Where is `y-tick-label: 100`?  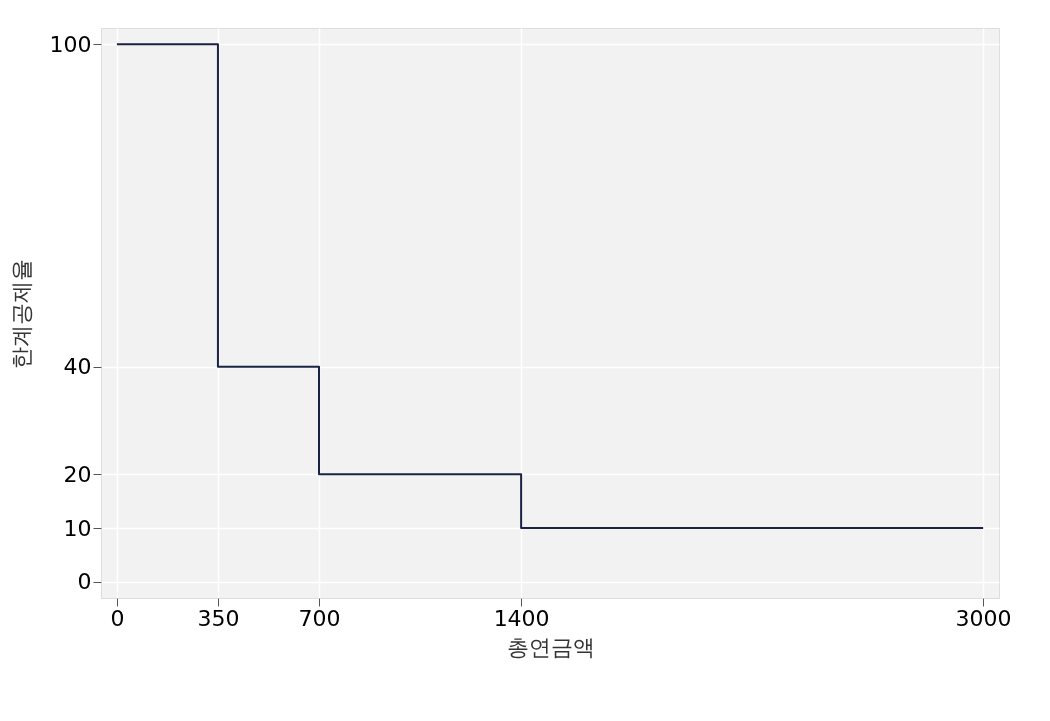 y-tick-label: 100 is located at coordinates (70, 44).